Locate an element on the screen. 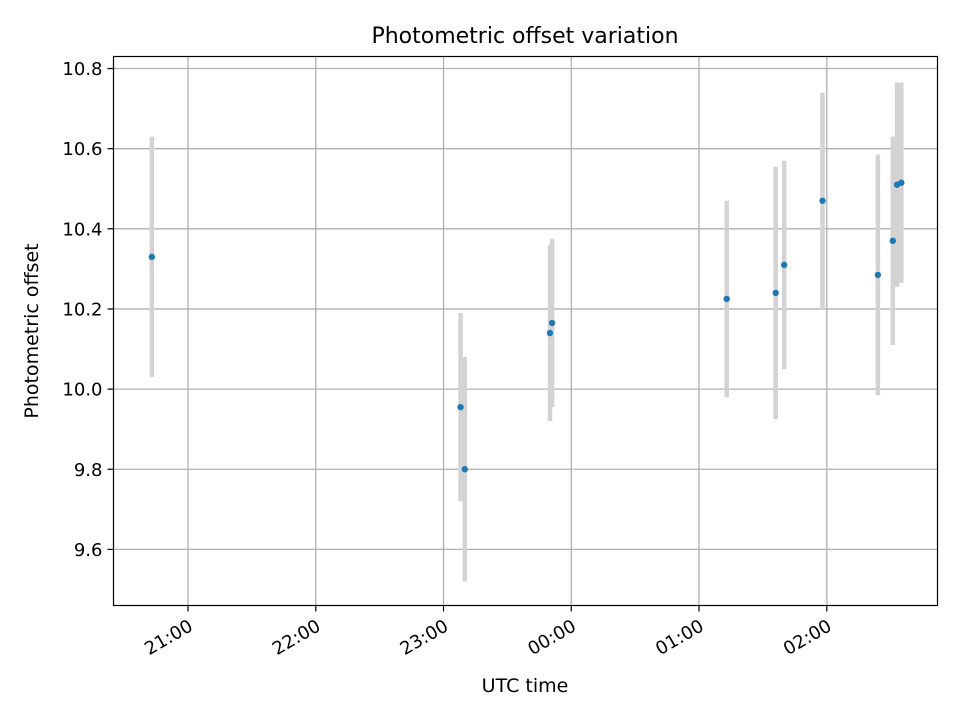 This screenshot has width=960, height=720. x-axis-label: UTC time is located at coordinates (525, 686).